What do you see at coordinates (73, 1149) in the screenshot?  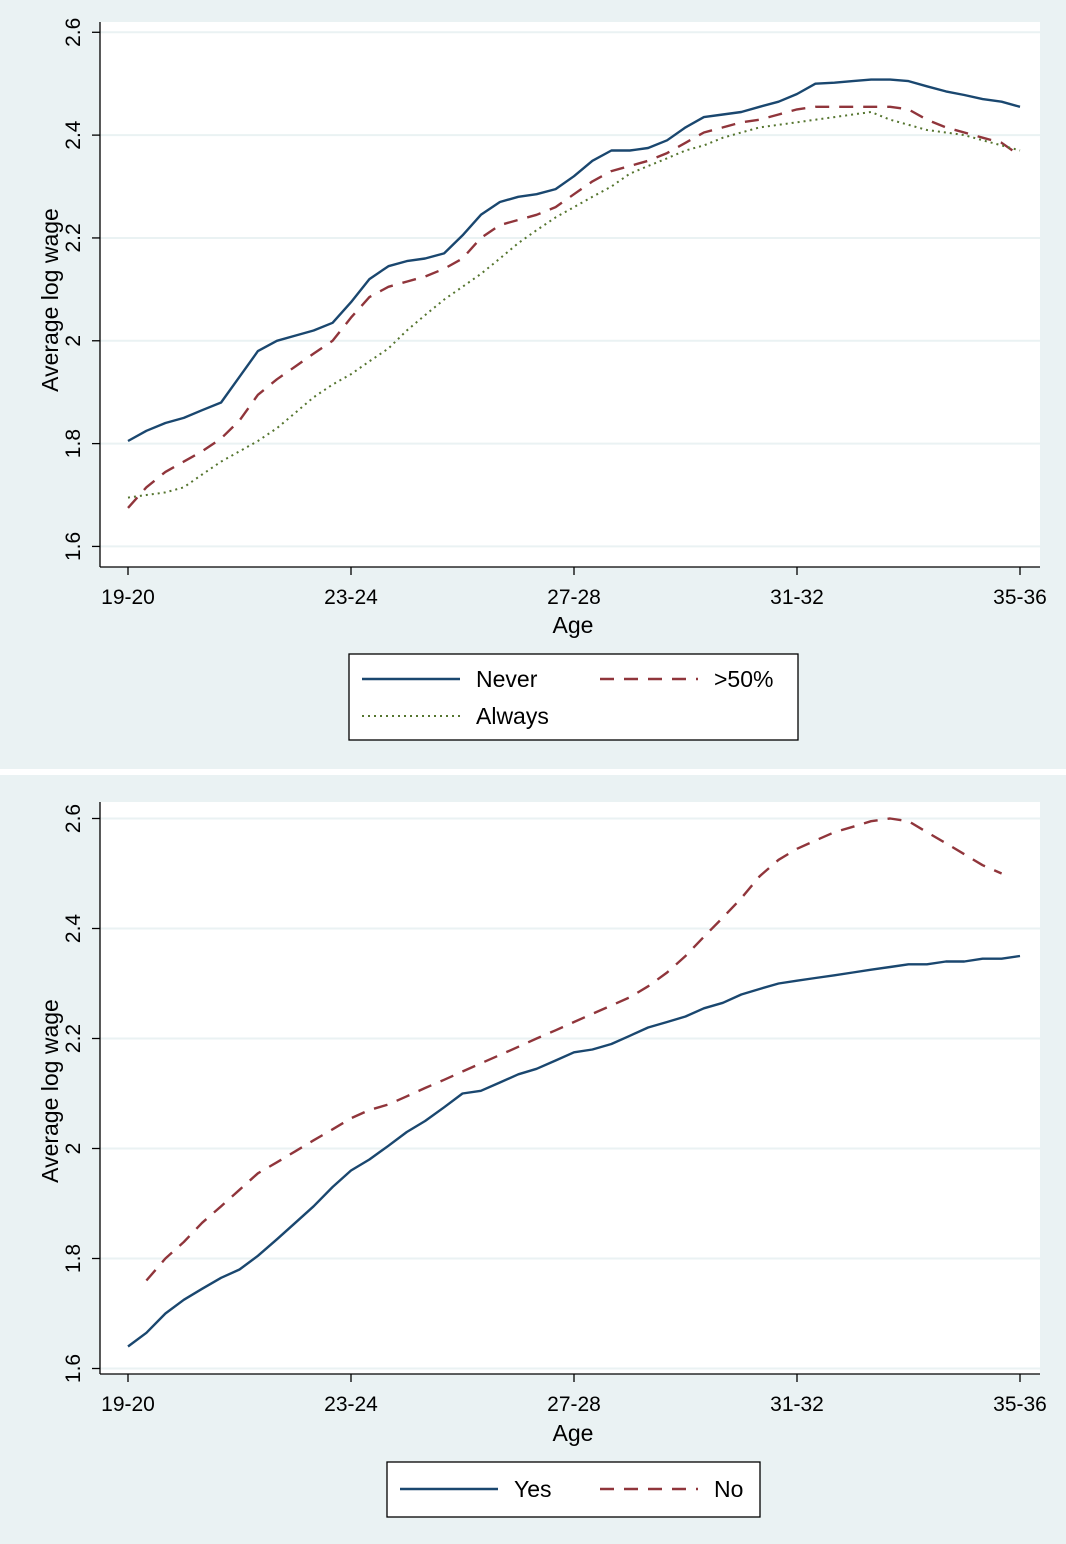 I see `y-tick-label-bottom-2: 2` at bounding box center [73, 1149].